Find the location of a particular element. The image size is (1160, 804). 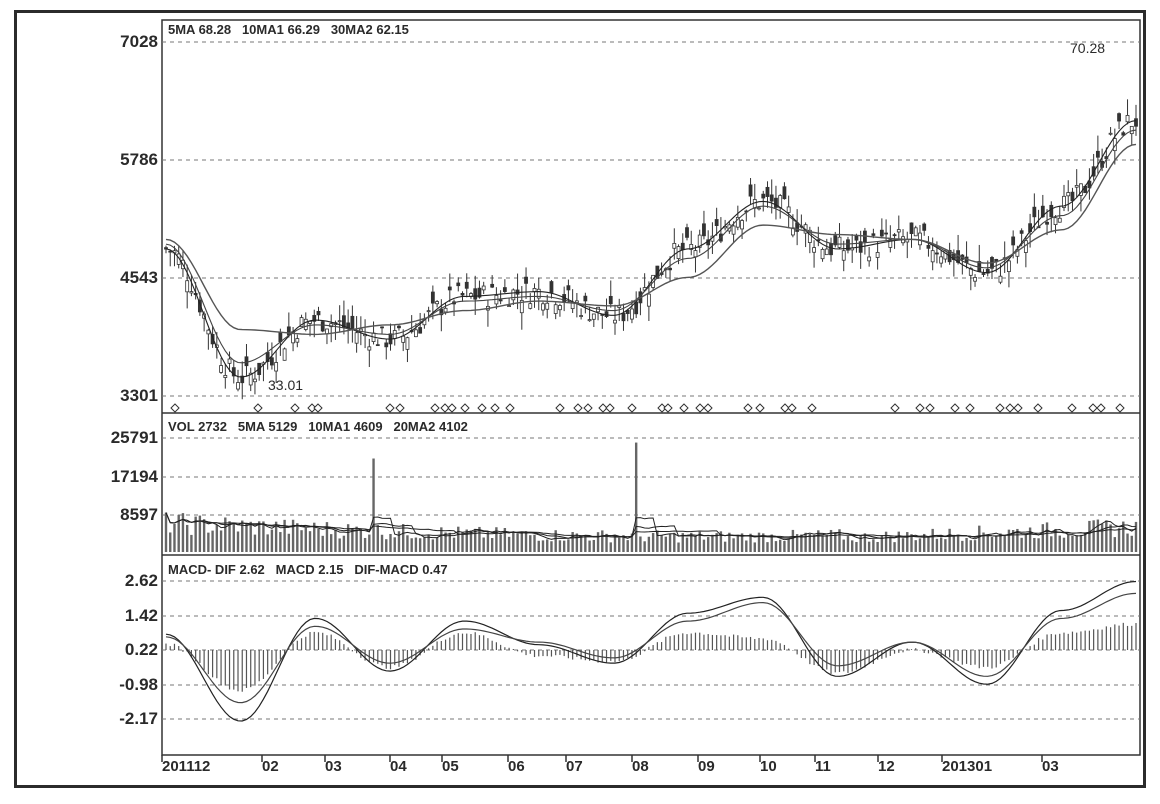

price-tick-label: 3301 is located at coordinates (139, 395).